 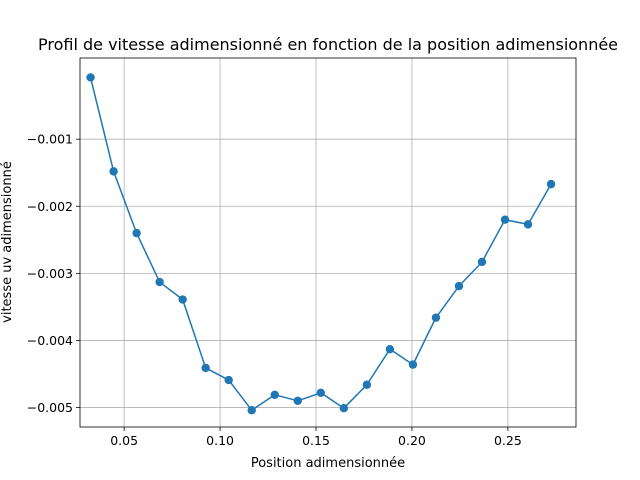 I want to click on x-ticks: 0.05 0.10 0.15 0.20 0.25, so click(x=316, y=437).